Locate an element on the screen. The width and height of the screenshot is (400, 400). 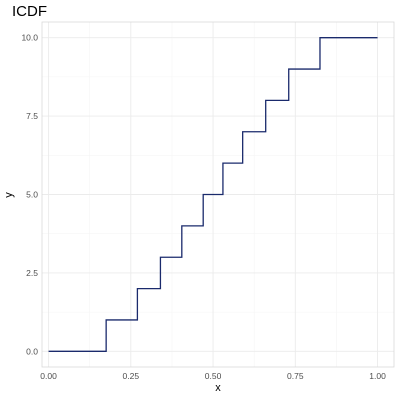
y-axis-label: y is located at coordinates (9, 195).